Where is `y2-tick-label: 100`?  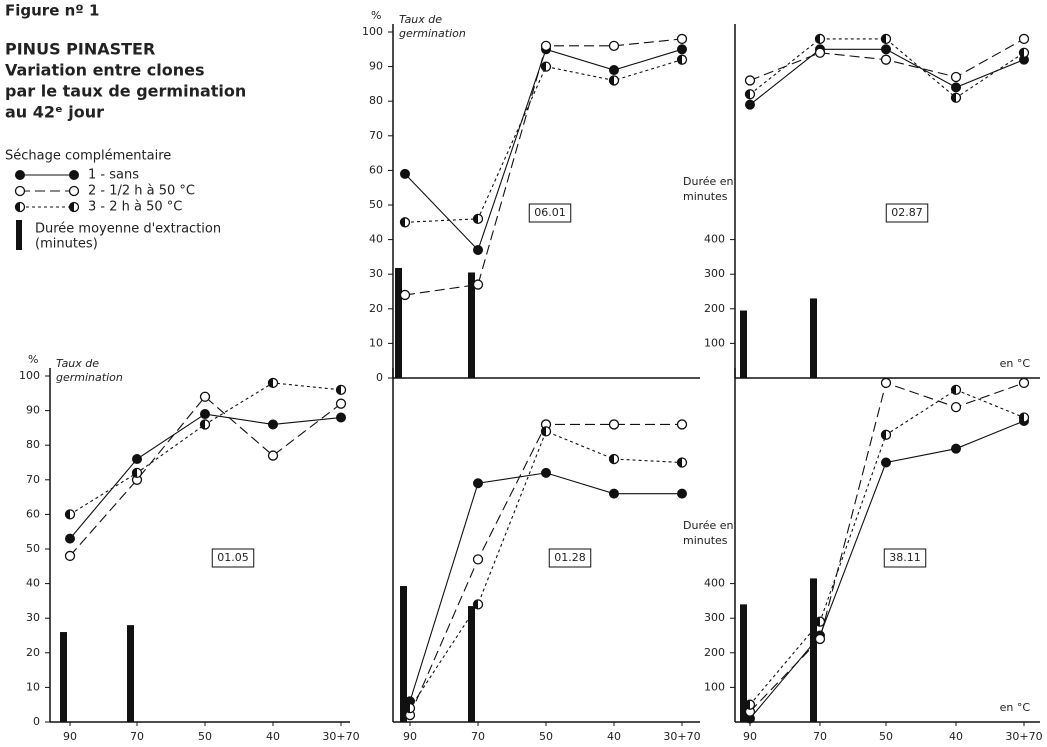
y2-tick-label: 100 is located at coordinates (714, 342).